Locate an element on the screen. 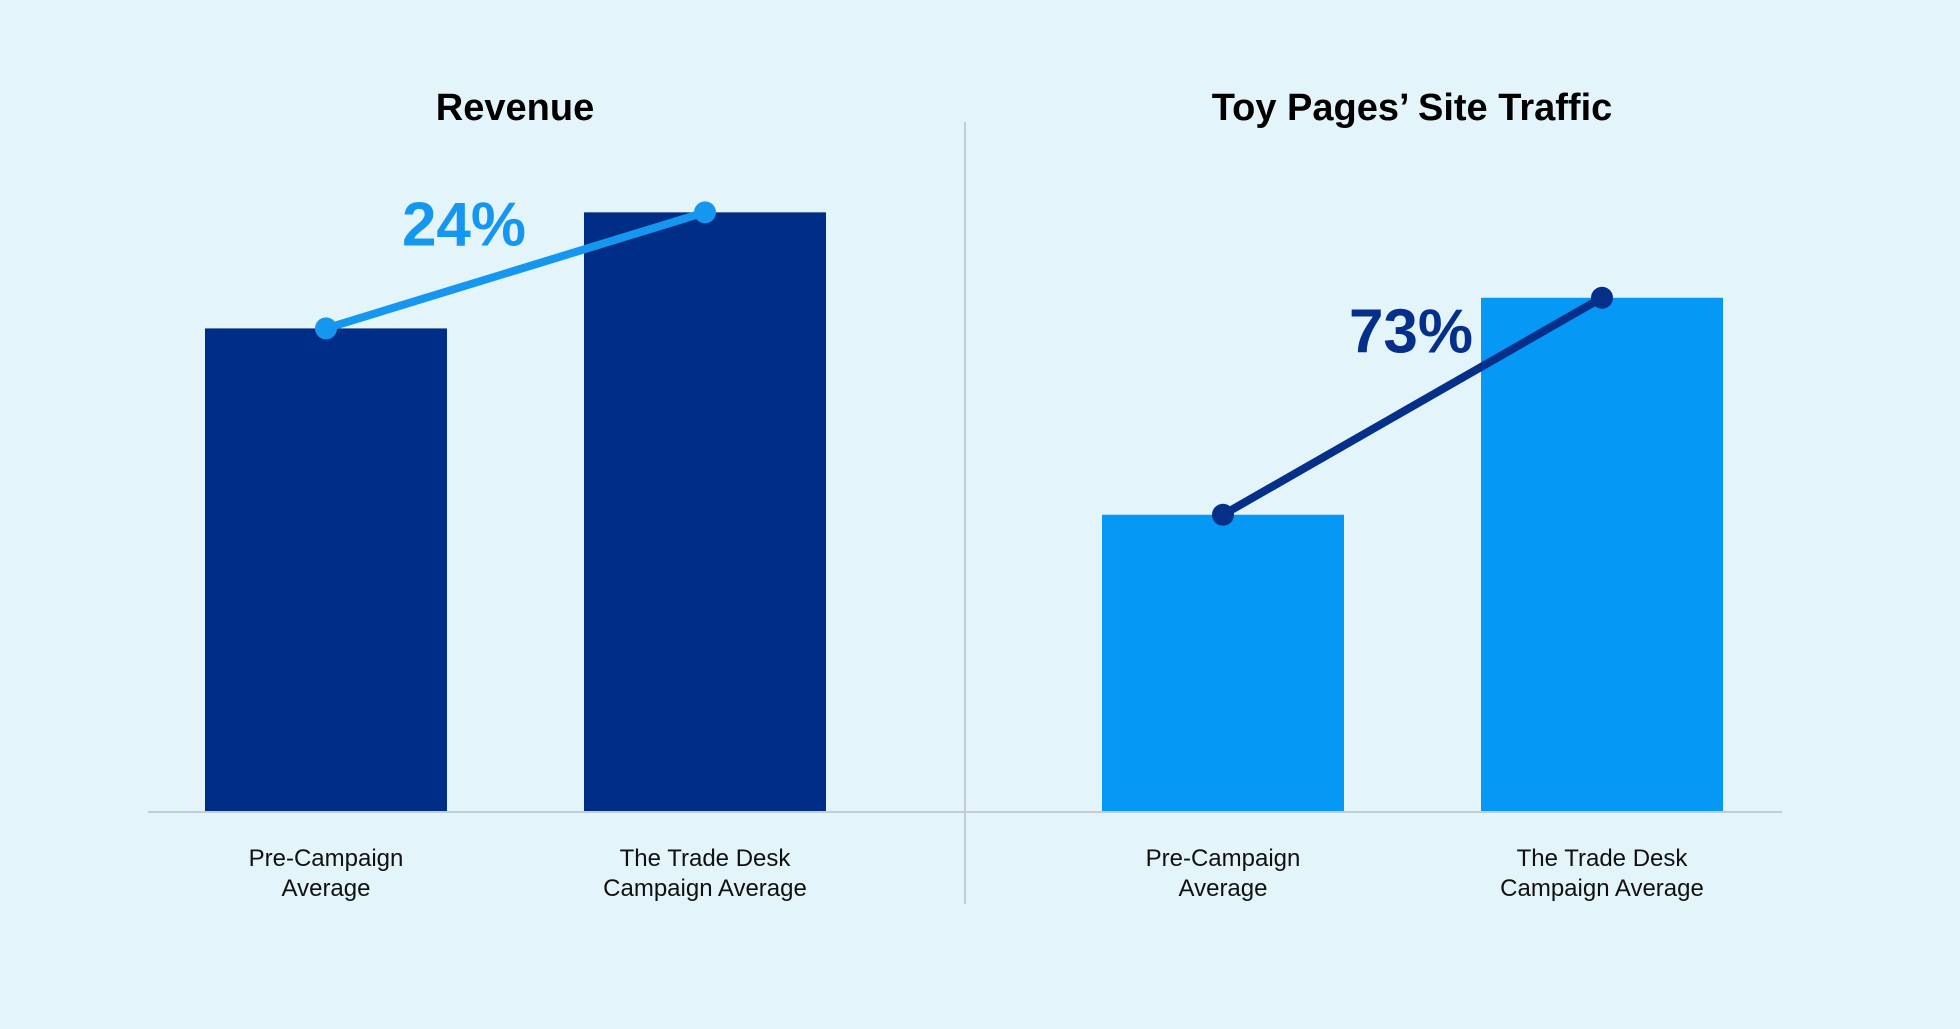 The height and width of the screenshot is (1029, 1960). annotation: 73% is located at coordinates (1411, 331).